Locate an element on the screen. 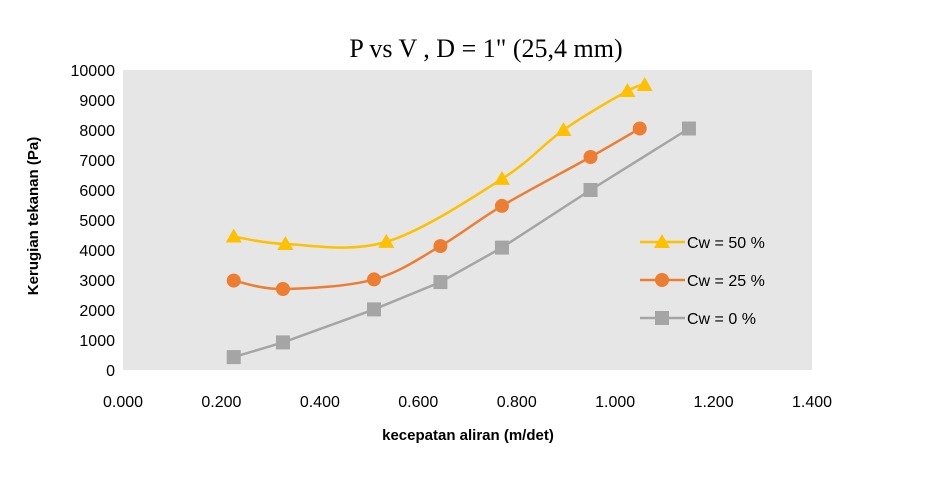 The height and width of the screenshot is (501, 949). legend-item: Cw = 25 % is located at coordinates (702, 281).